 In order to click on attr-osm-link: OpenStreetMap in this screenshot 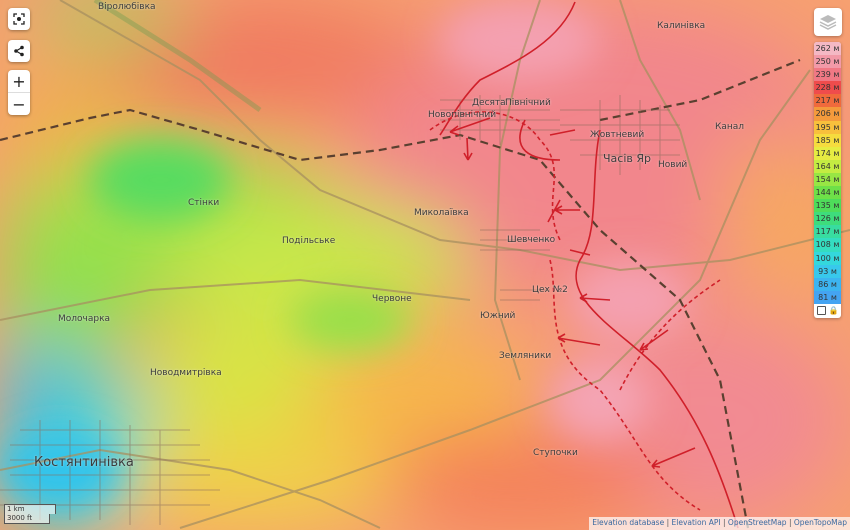, I will do `click(757, 522)`.